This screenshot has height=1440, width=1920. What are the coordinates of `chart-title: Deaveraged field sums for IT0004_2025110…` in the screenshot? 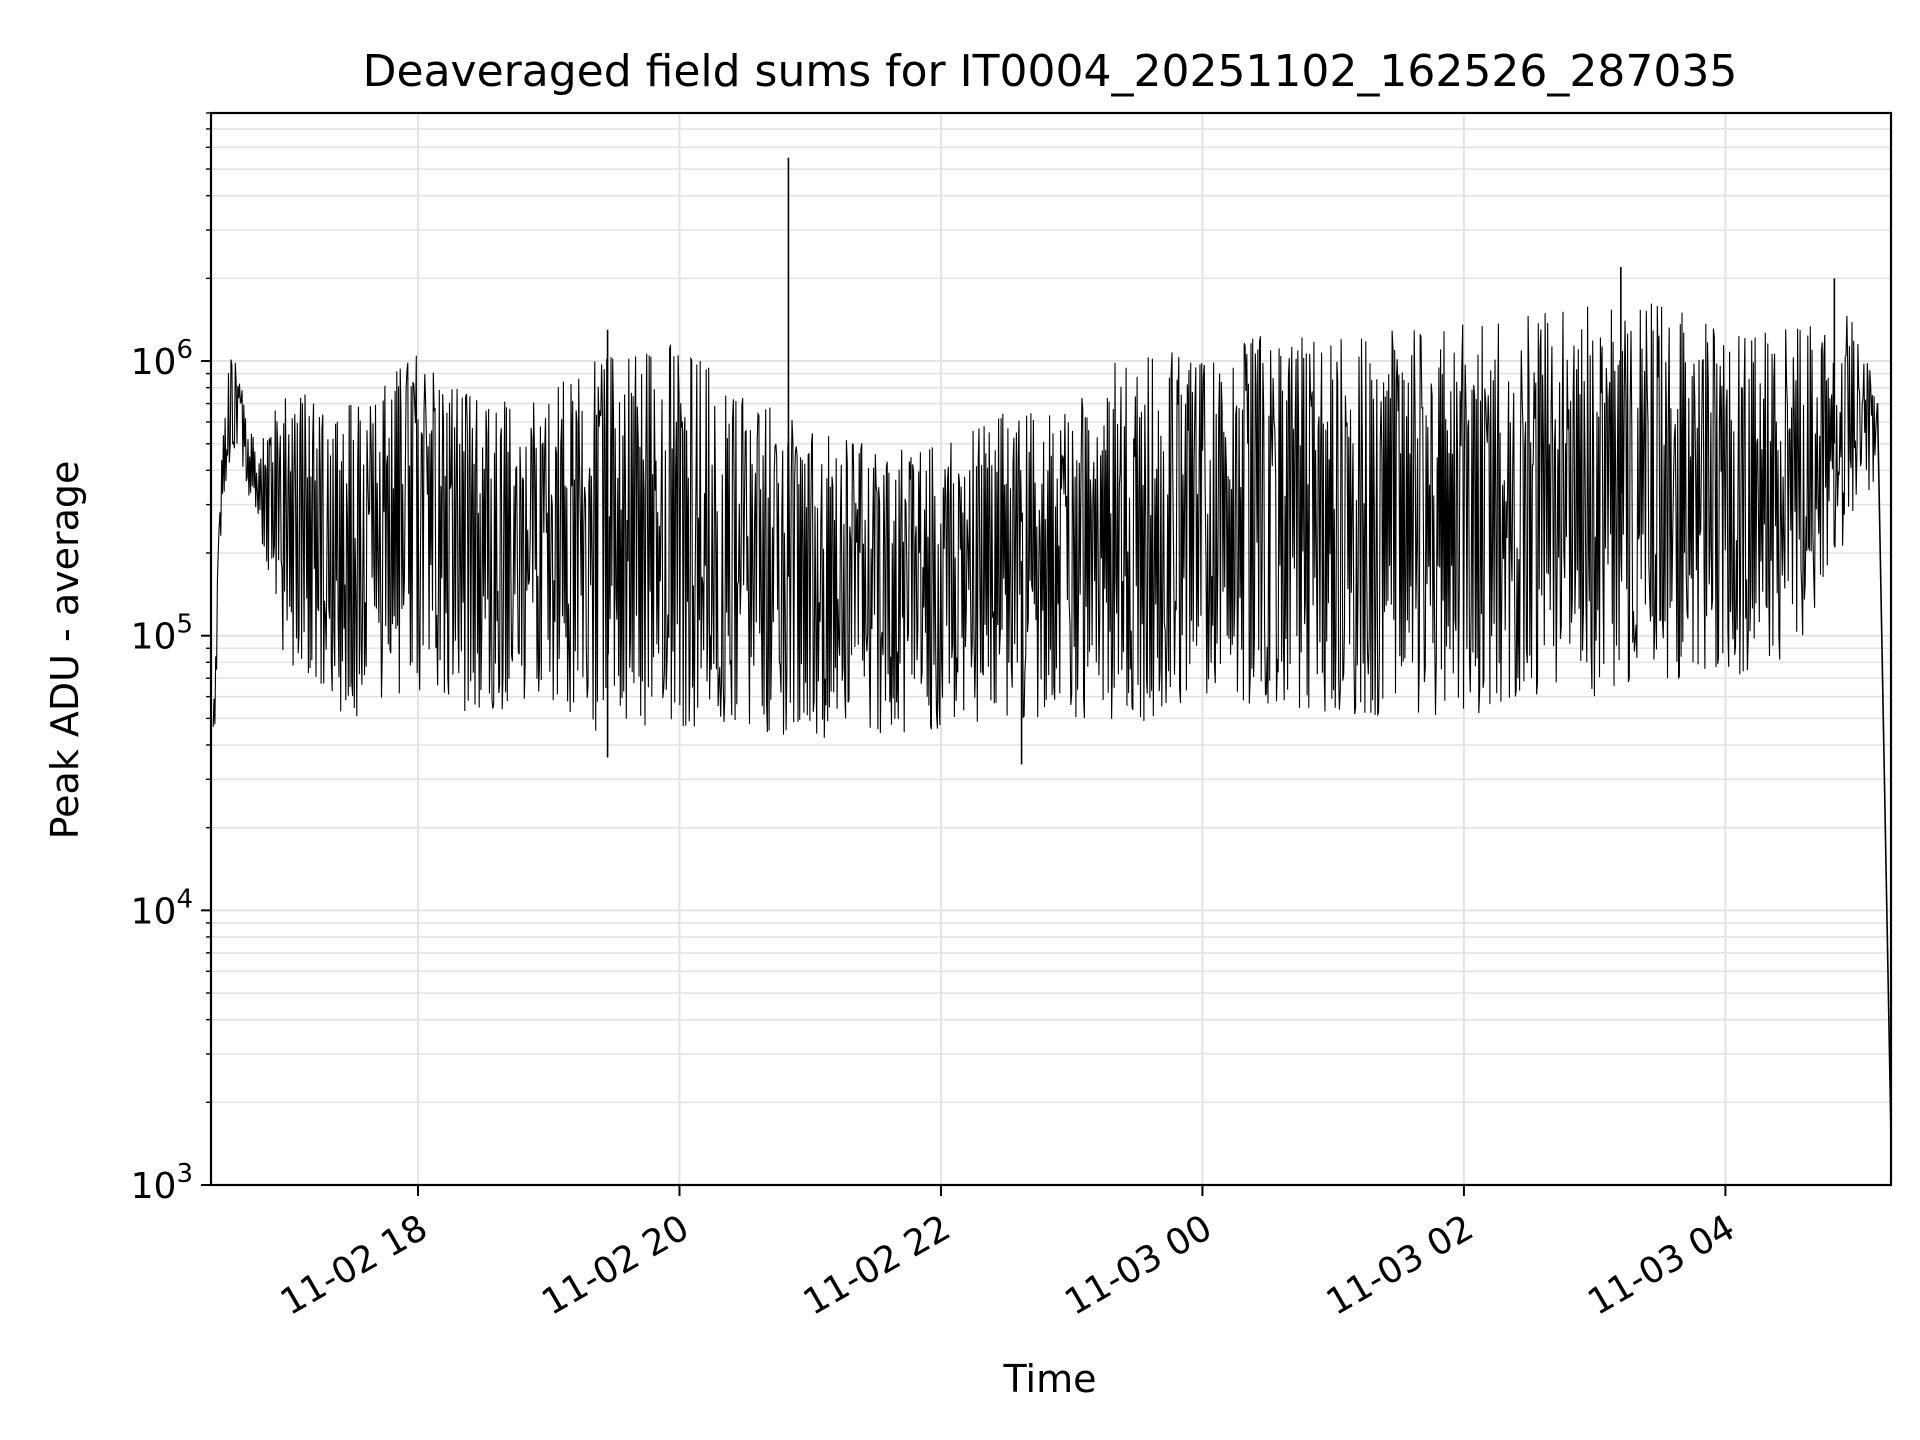 It's located at (1050, 71).